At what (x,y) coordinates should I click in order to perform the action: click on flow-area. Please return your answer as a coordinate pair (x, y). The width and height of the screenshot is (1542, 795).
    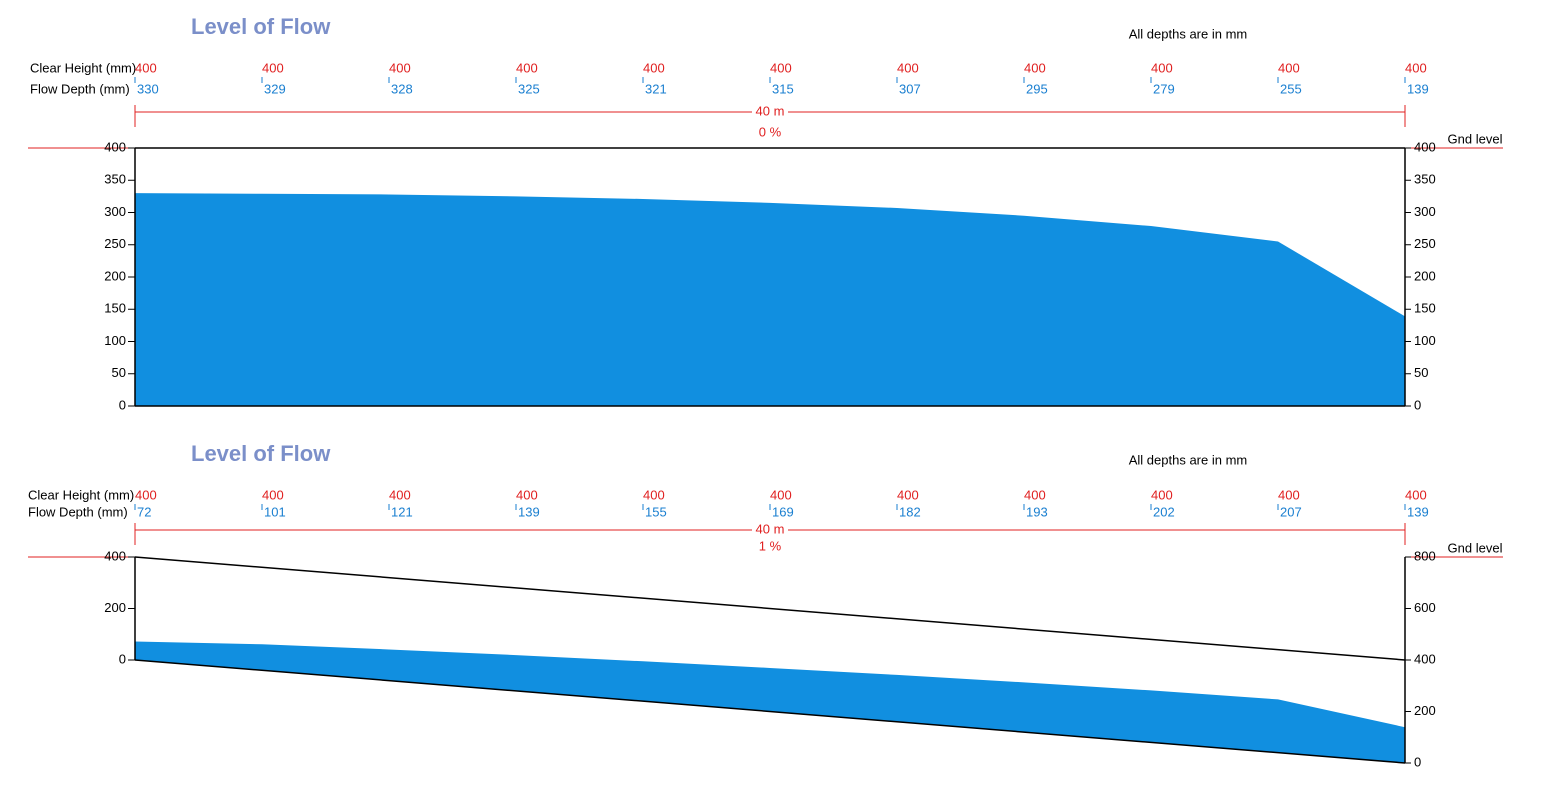
    Looking at the image, I should click on (770, 702).